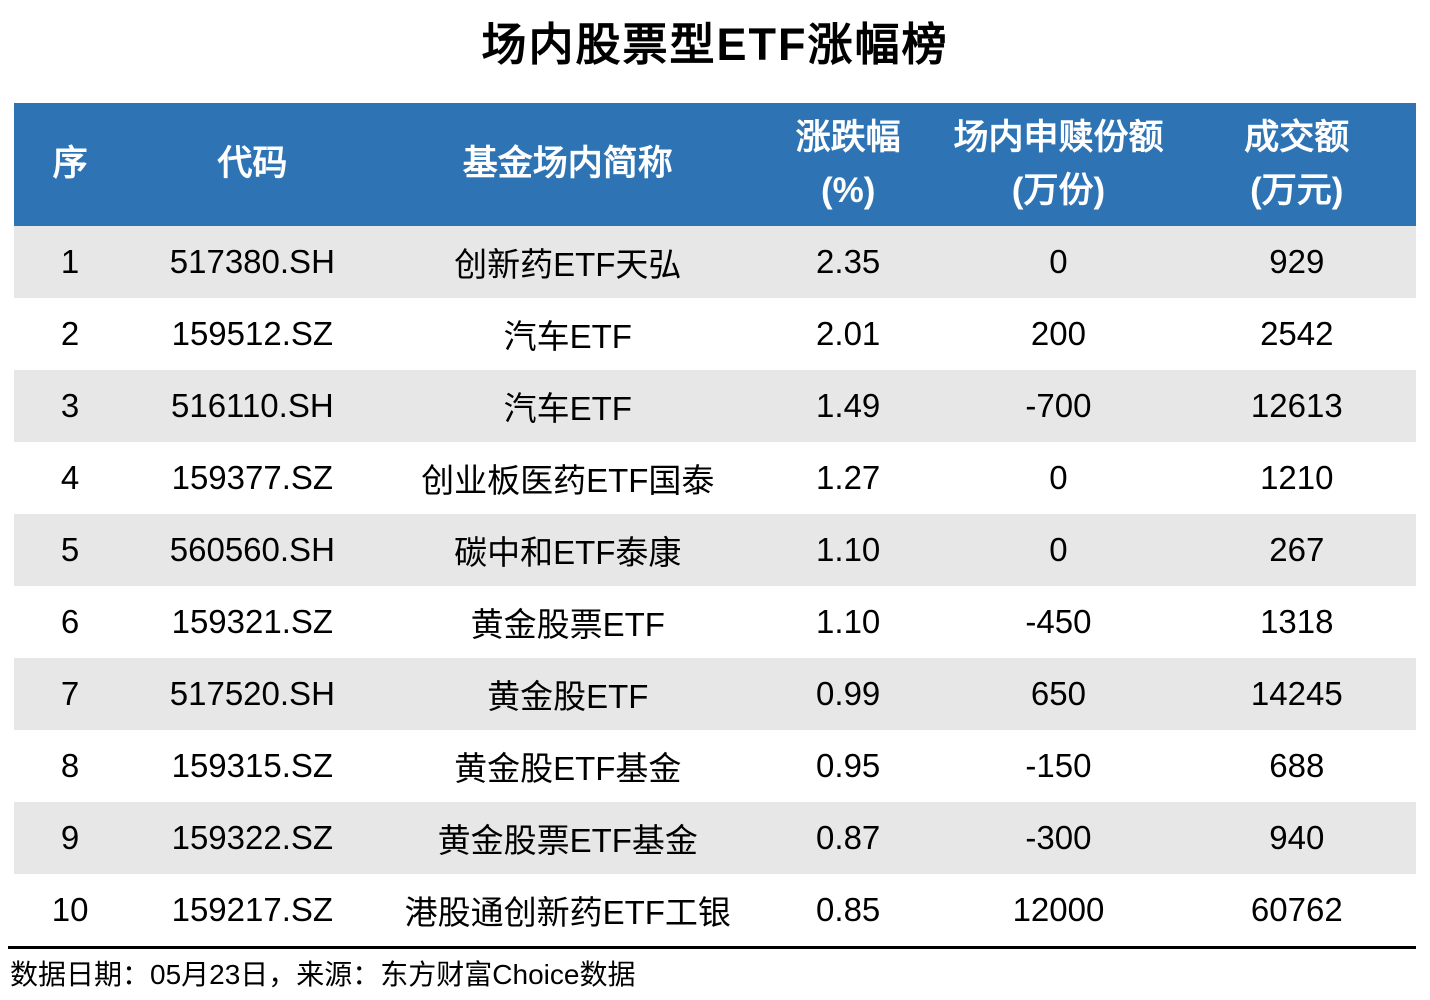  I want to click on cell-subscription-shares: 12000, so click(1058, 909).